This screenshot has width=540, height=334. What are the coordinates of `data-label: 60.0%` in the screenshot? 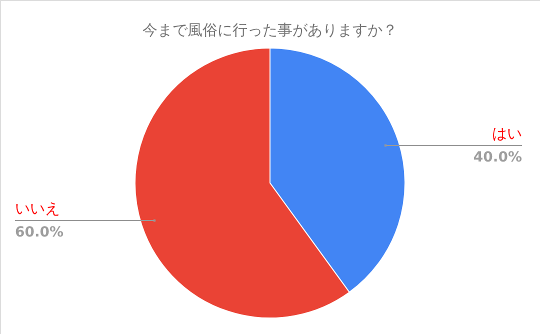 It's located at (39, 232).